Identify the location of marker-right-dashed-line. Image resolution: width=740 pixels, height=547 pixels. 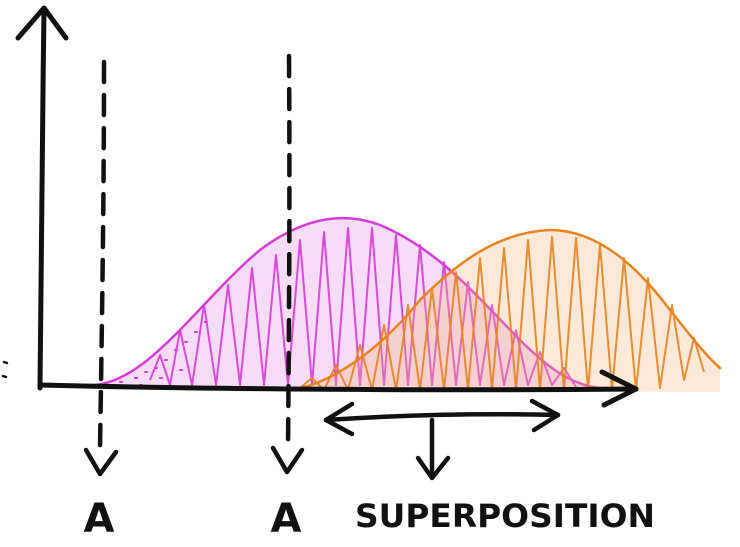
(288, 251).